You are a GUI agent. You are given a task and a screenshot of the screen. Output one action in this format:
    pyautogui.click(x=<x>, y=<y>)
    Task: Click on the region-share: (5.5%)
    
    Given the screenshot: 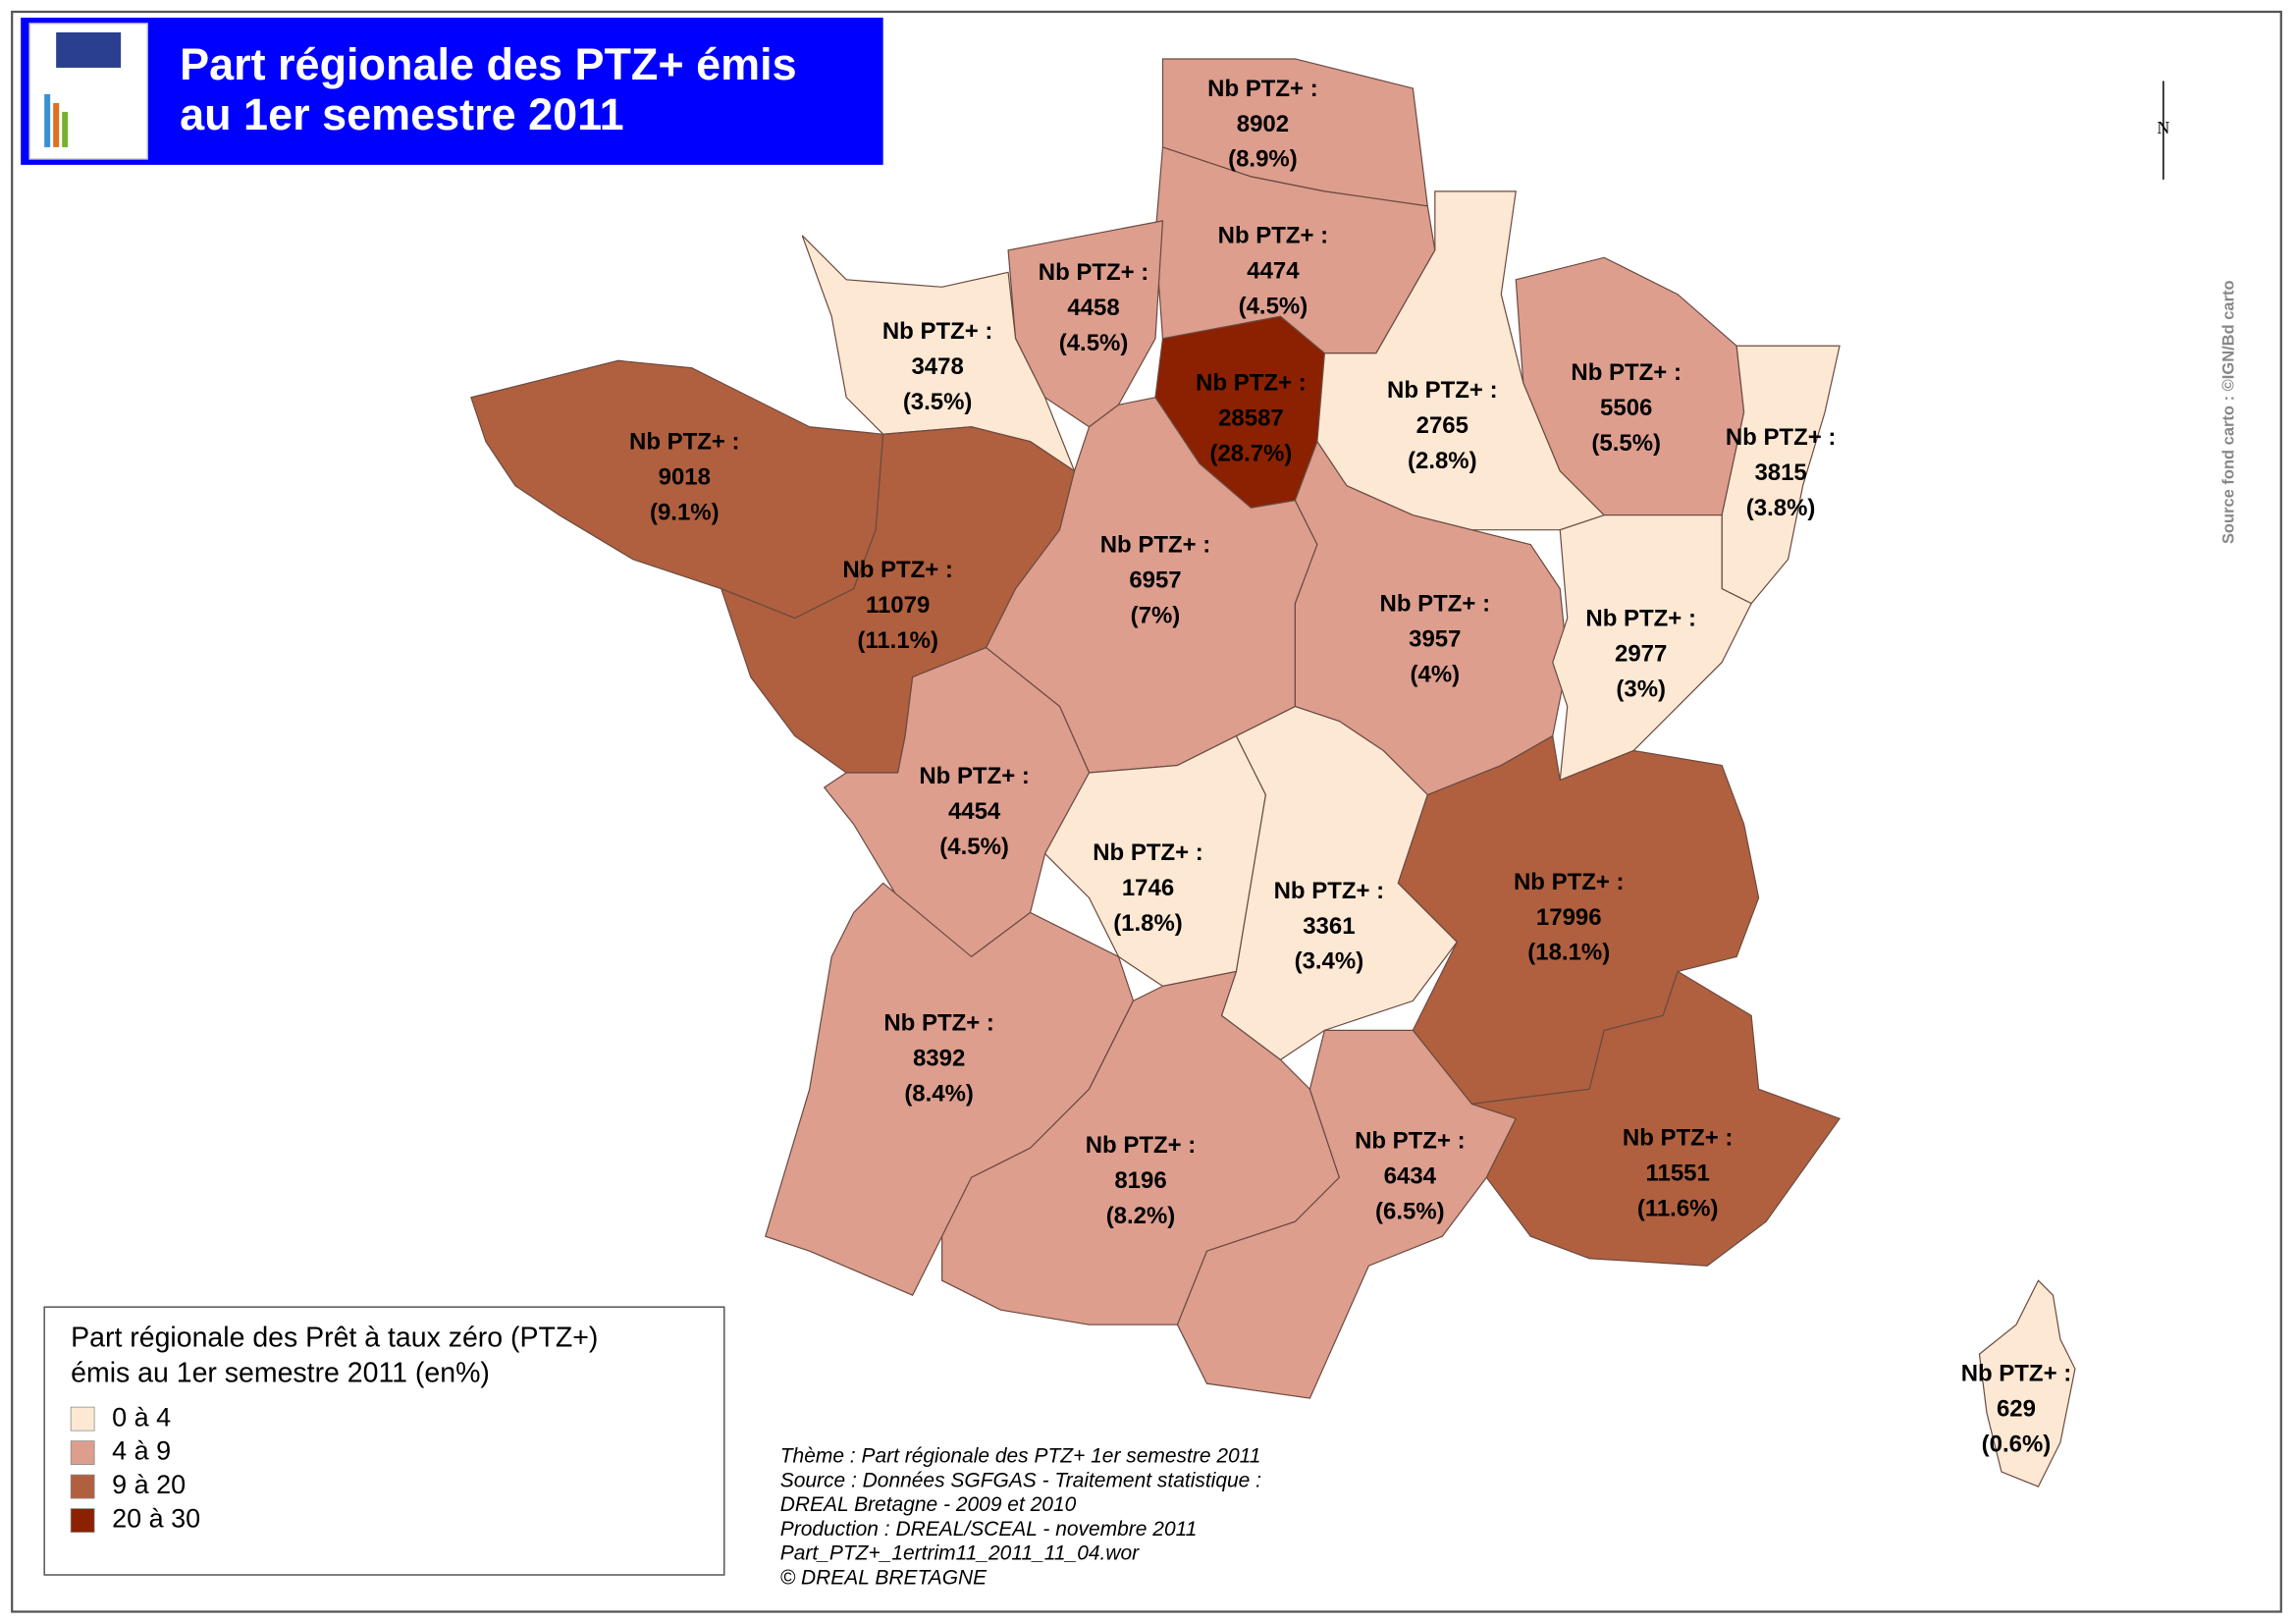 What is the action you would take?
    pyautogui.click(x=1626, y=443)
    